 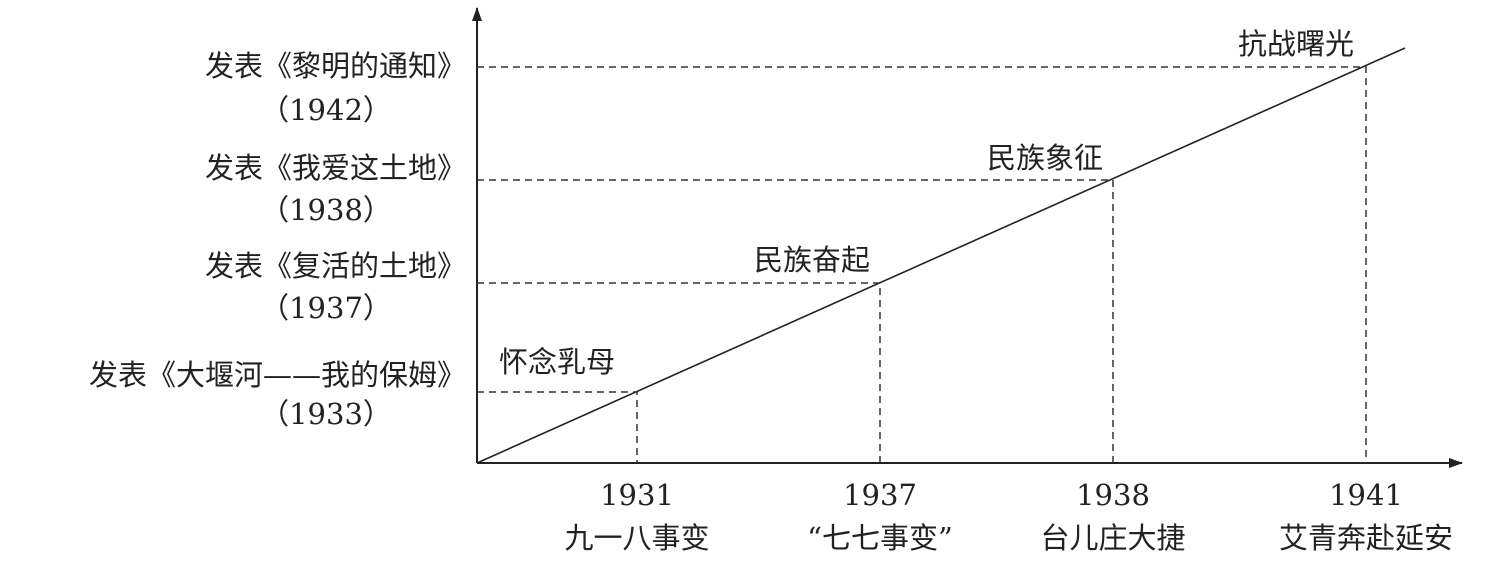 What do you see at coordinates (637, 495) in the screenshot?
I see `x-year: 1931` at bounding box center [637, 495].